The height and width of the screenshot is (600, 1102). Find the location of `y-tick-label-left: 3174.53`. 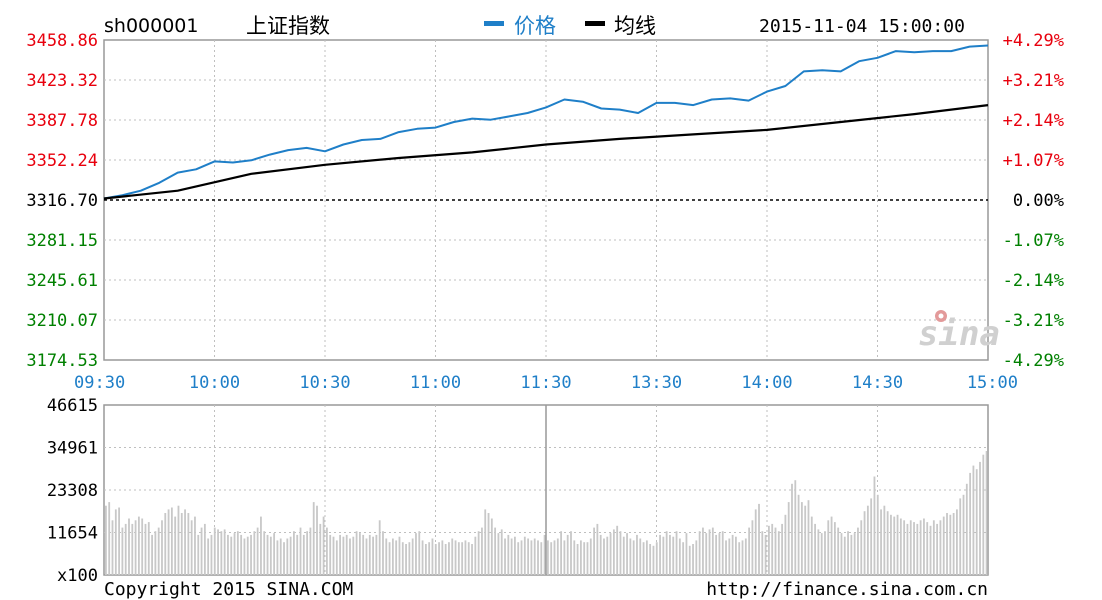

y-tick-label-left: 3174.53 is located at coordinates (62, 361).